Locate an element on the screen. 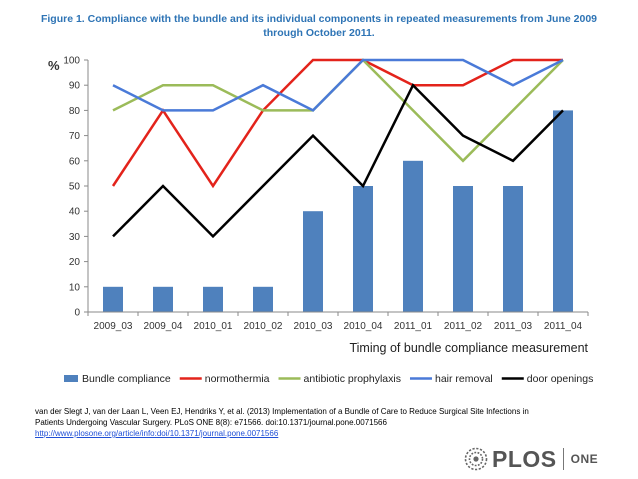 This screenshot has height=479, width=638. y-tick-label: 80 is located at coordinates (75, 111).